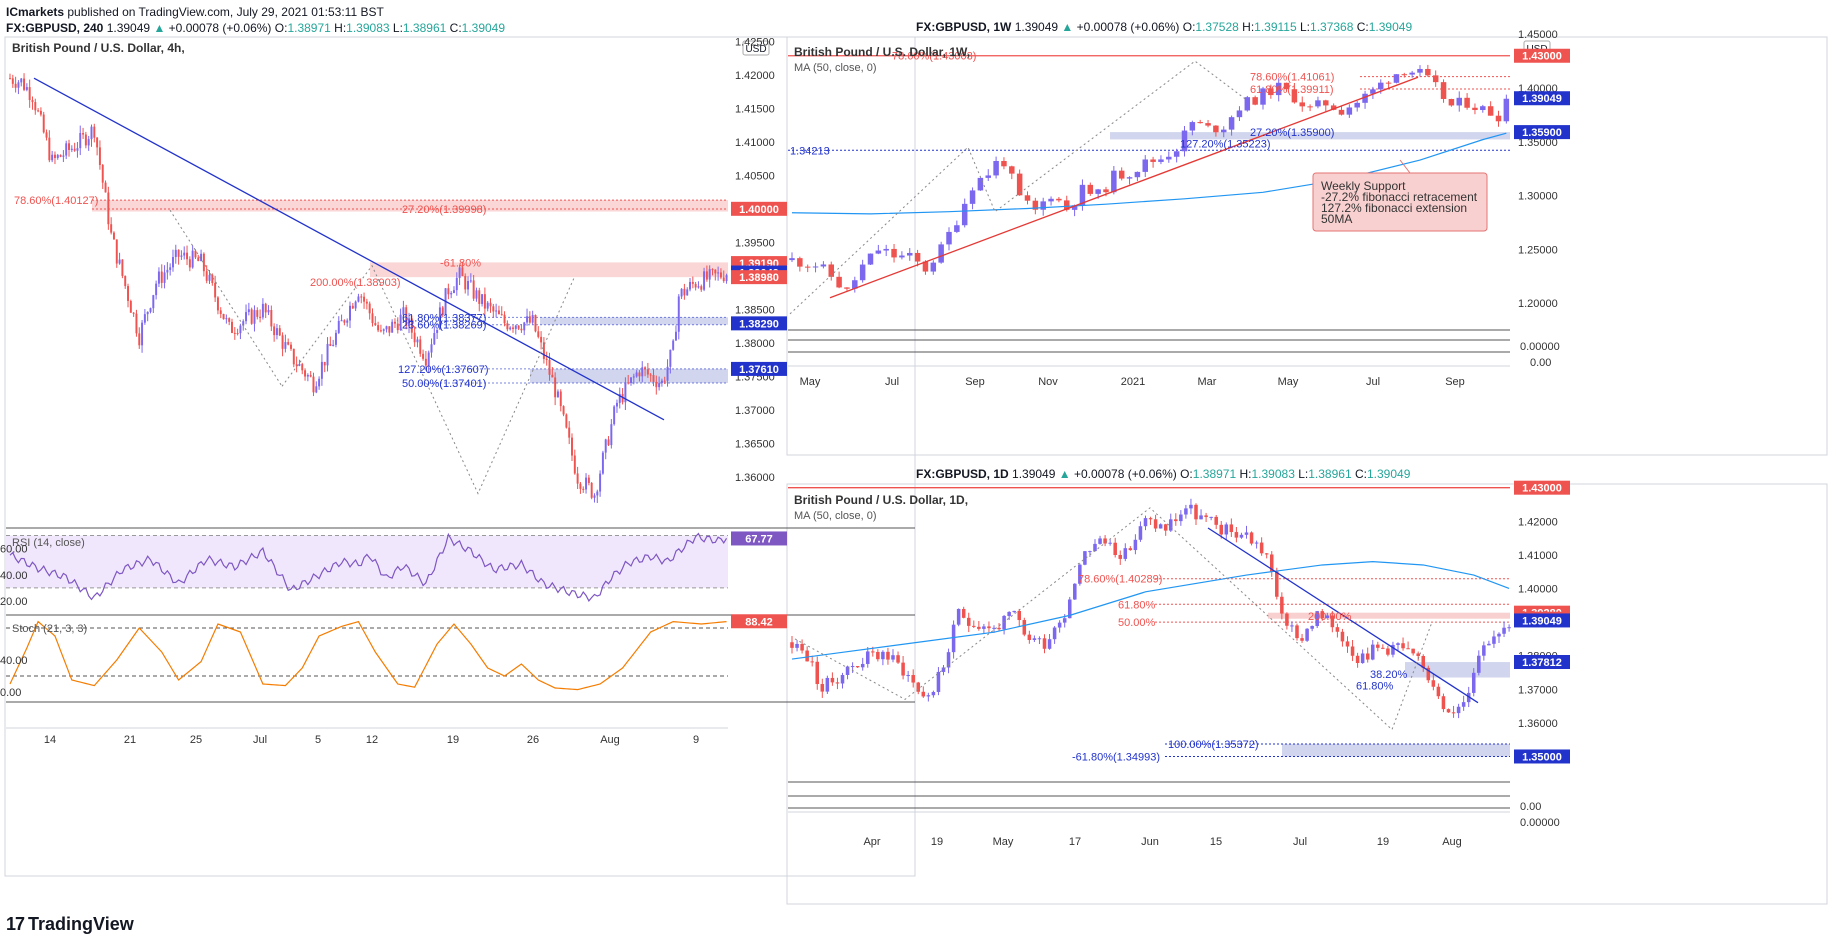 The width and height of the screenshot is (1833, 942). What do you see at coordinates (14, 602) in the screenshot?
I see `rsi-y-tick-label: 20.00` at bounding box center [14, 602].